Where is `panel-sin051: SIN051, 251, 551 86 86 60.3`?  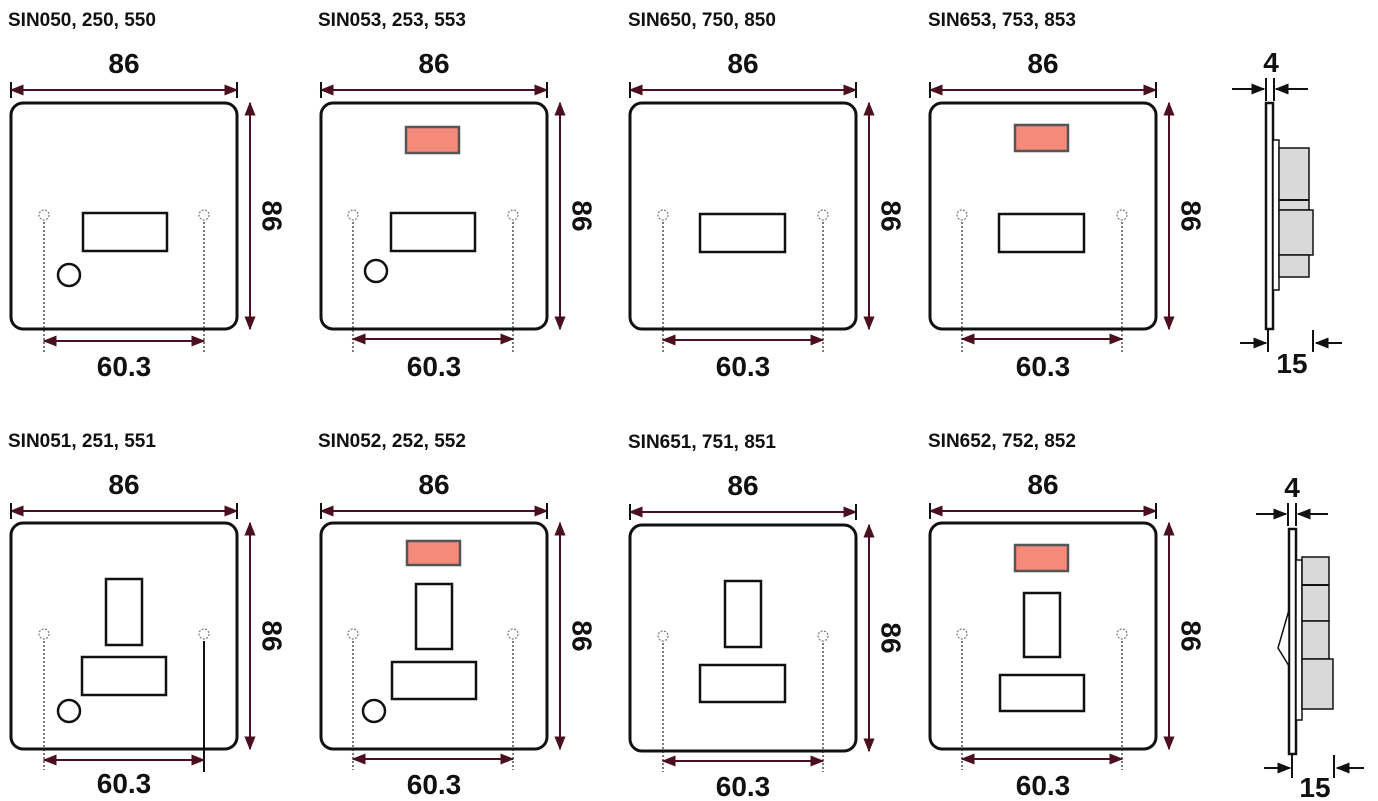 panel-sin051: SIN051, 251, 551 86 86 60.3 is located at coordinates (148, 615).